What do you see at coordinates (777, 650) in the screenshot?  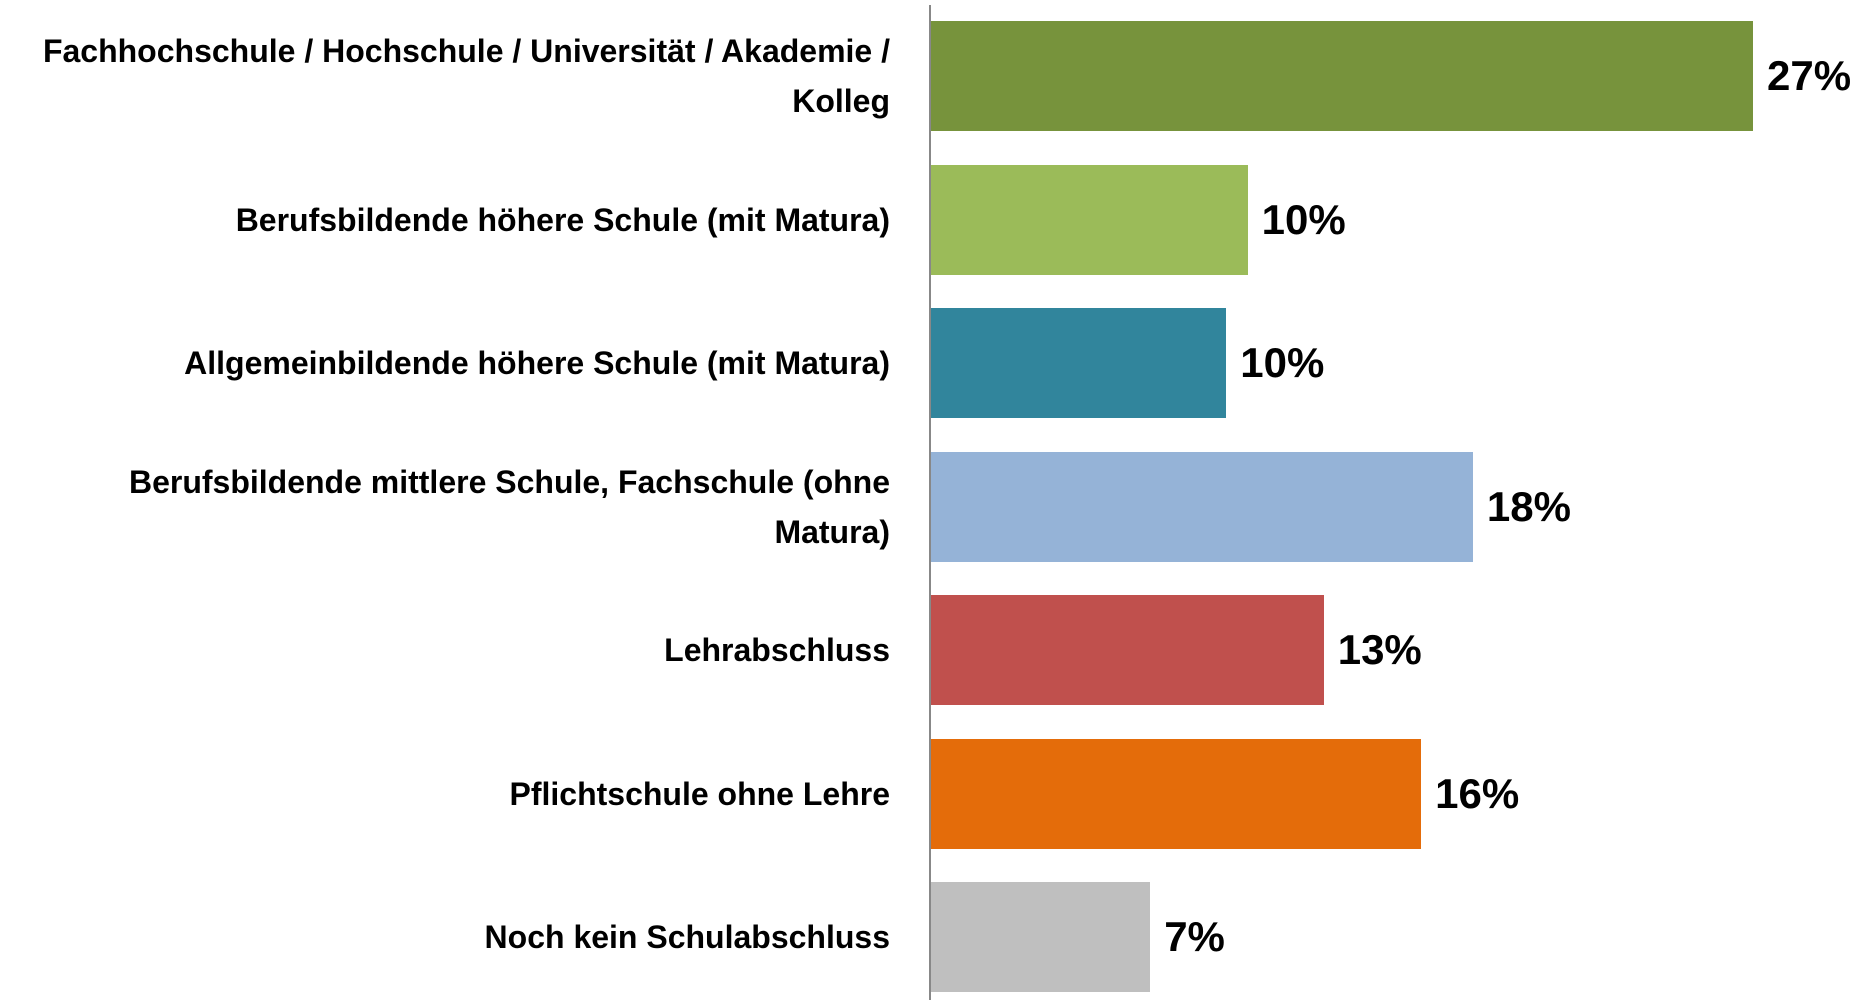 I see `category-label: Lehrabschluss` at bounding box center [777, 650].